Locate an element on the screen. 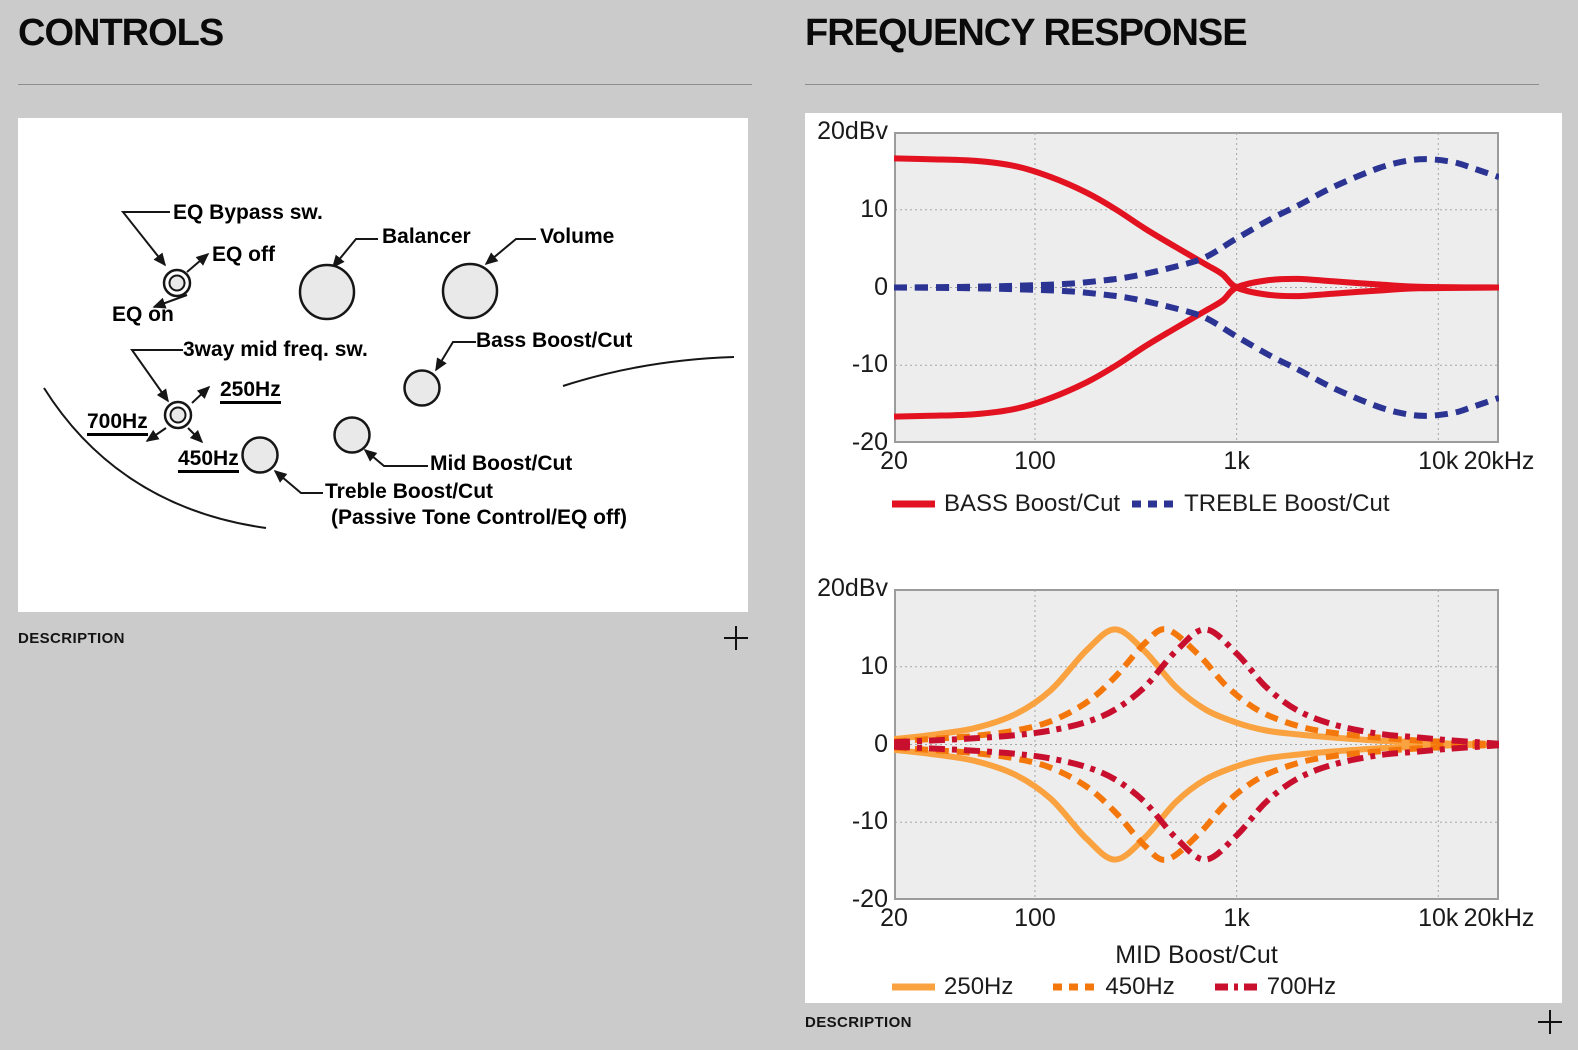 The image size is (1578, 1050). legend-item: TREBLE Boost/Cut is located at coordinates (1261, 504).